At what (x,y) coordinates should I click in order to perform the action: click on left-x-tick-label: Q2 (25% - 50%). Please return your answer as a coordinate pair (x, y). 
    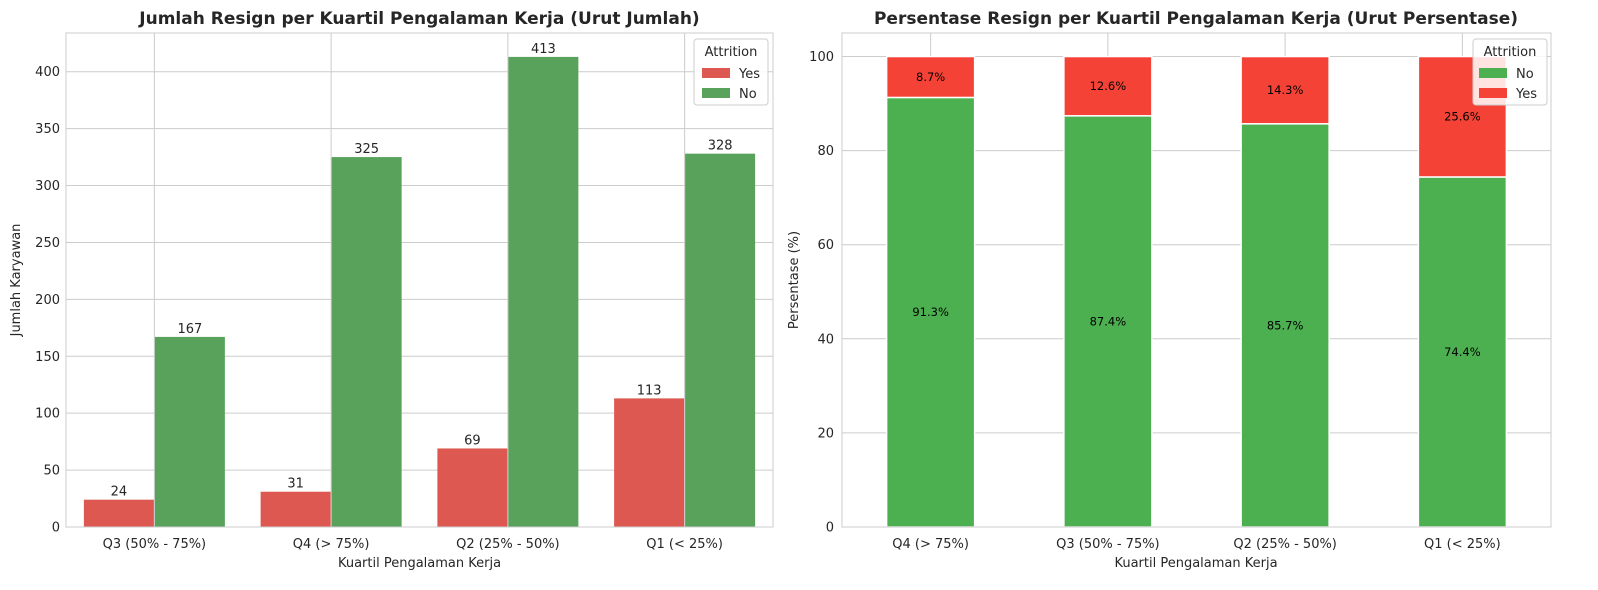
    Looking at the image, I should click on (508, 544).